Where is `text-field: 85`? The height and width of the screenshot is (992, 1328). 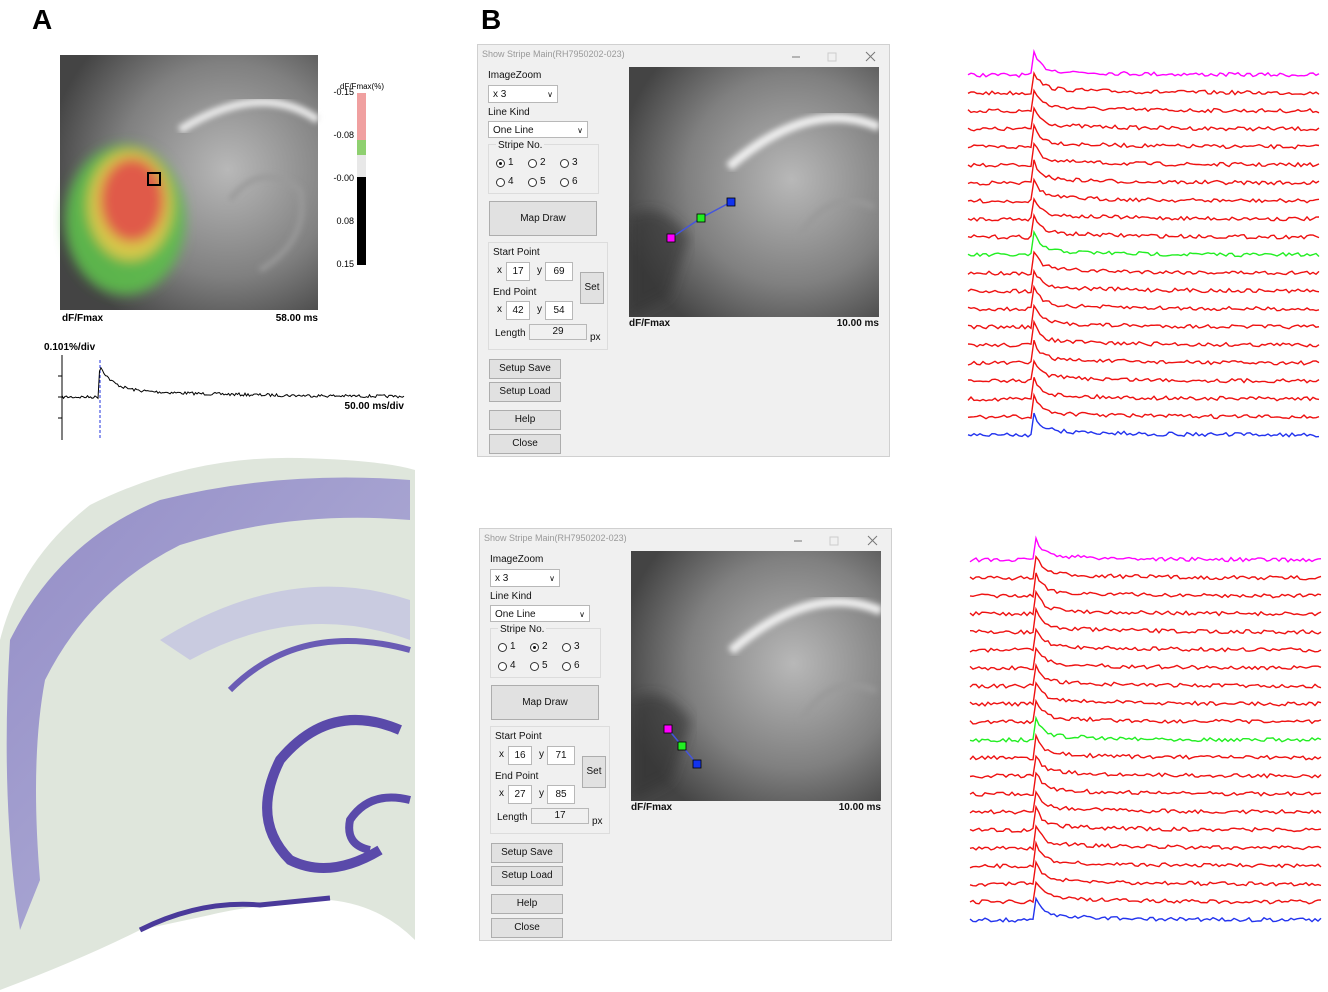
text-field: 85 is located at coordinates (561, 794).